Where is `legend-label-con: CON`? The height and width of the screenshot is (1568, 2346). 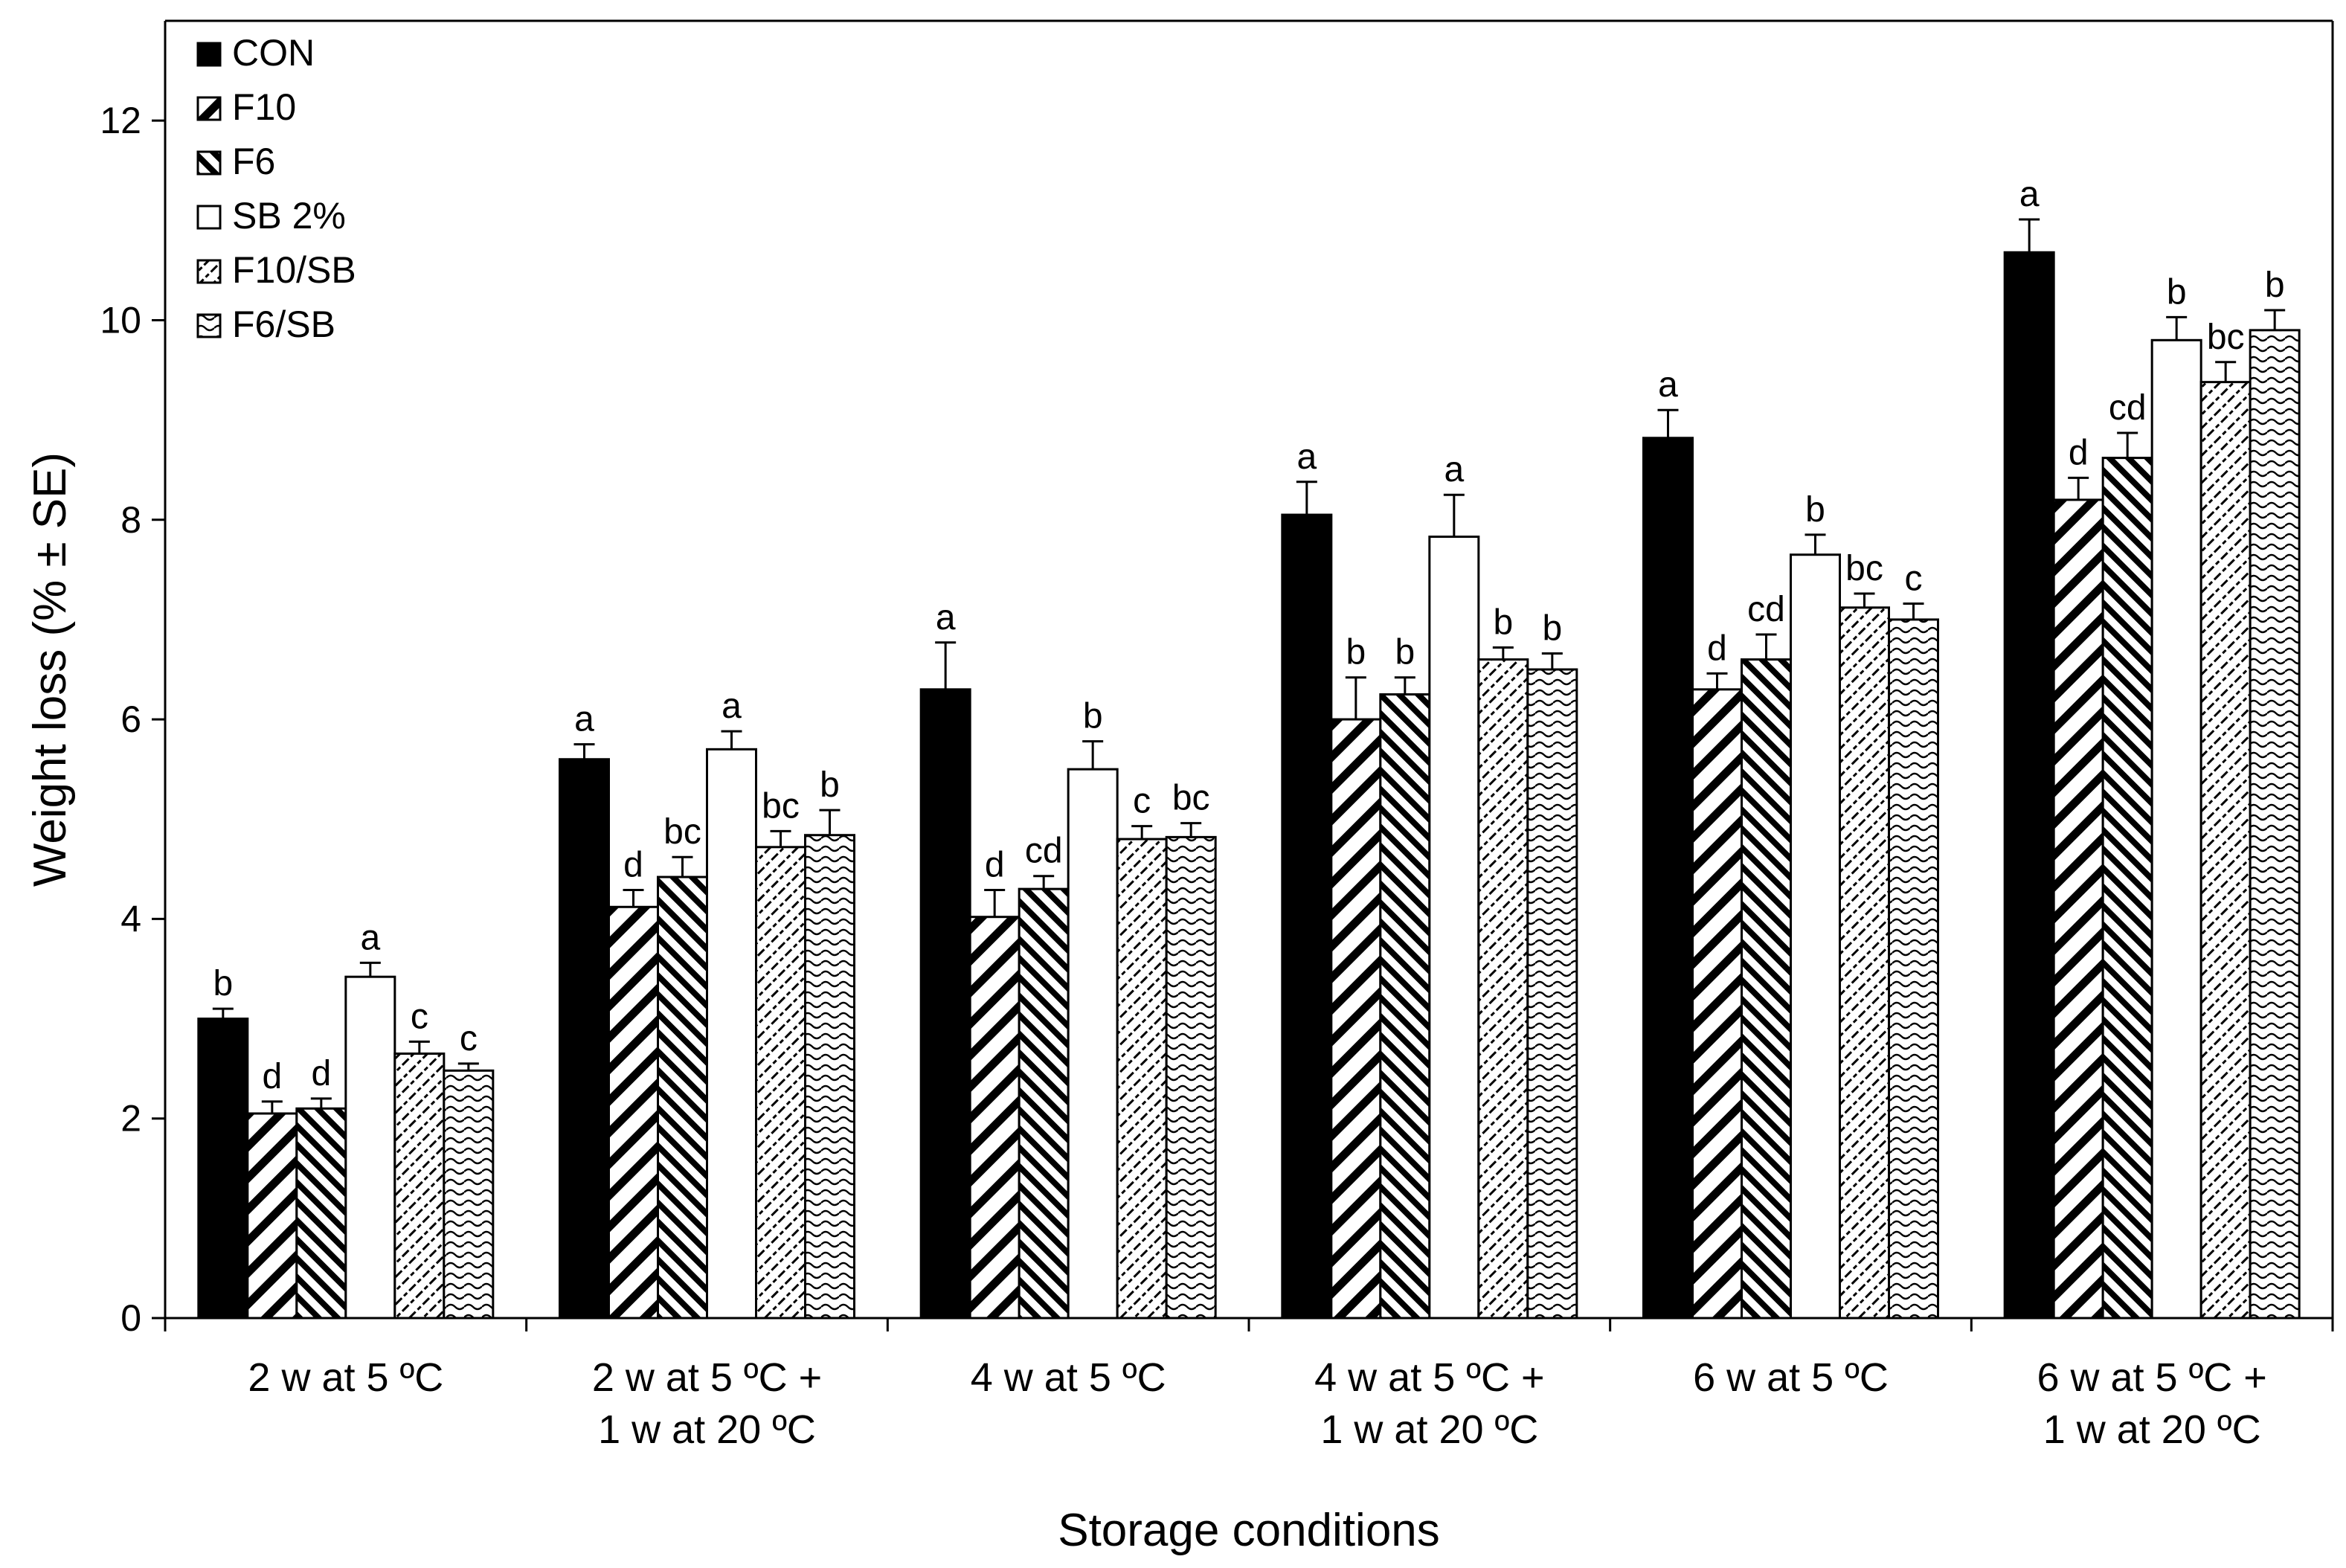 legend-label-con: CON is located at coordinates (273, 53).